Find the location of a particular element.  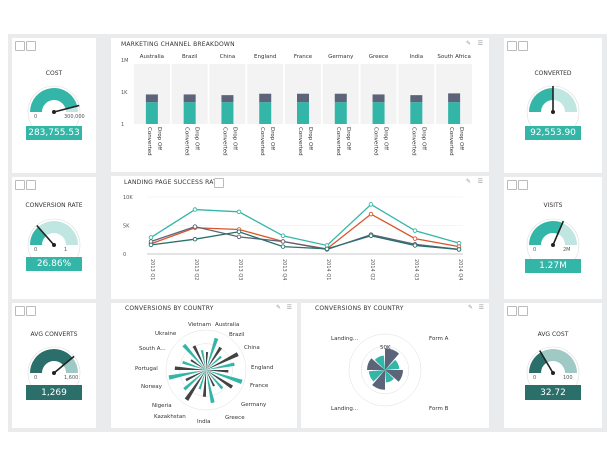

gauge-max-label: 2M is located at coordinates (567, 250).